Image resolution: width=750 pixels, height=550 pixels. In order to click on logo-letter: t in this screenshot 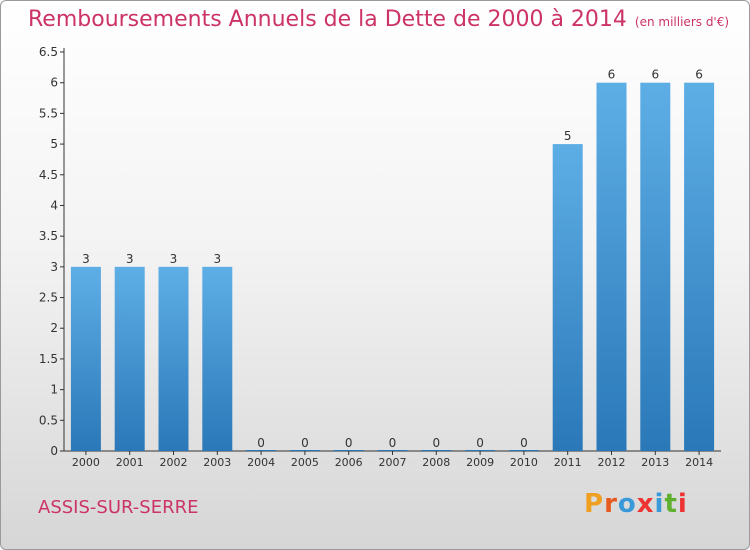, I will do `click(671, 504)`.